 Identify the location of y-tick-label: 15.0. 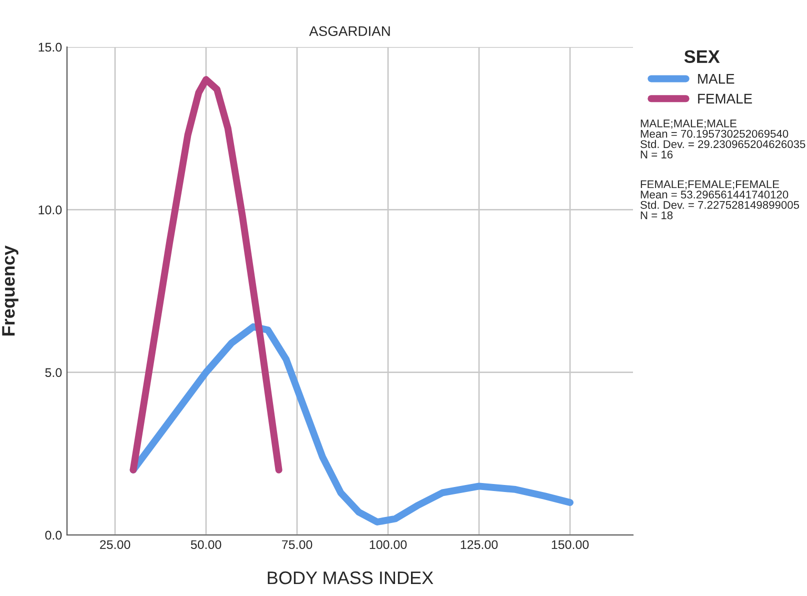
(50, 47).